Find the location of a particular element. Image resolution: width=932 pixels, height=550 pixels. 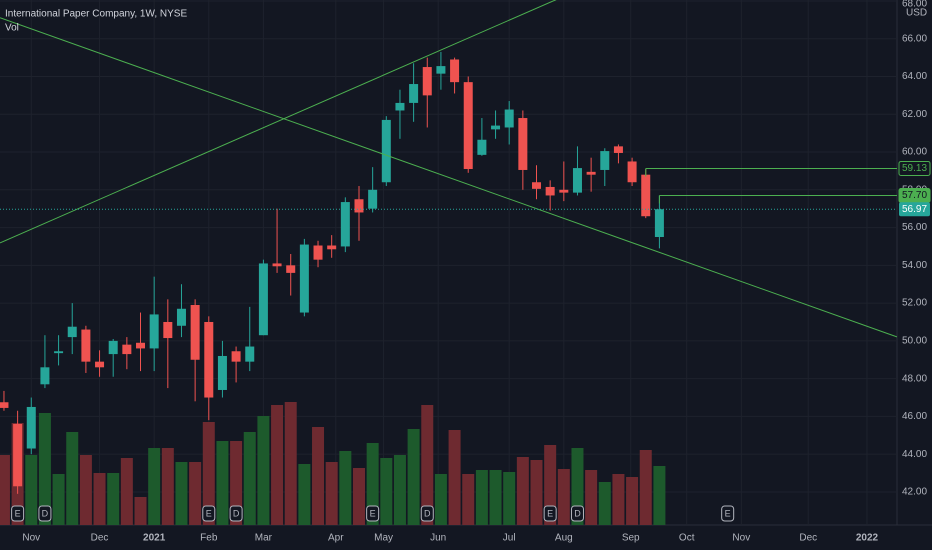

y-tick-label: 46.00 is located at coordinates (914, 416).